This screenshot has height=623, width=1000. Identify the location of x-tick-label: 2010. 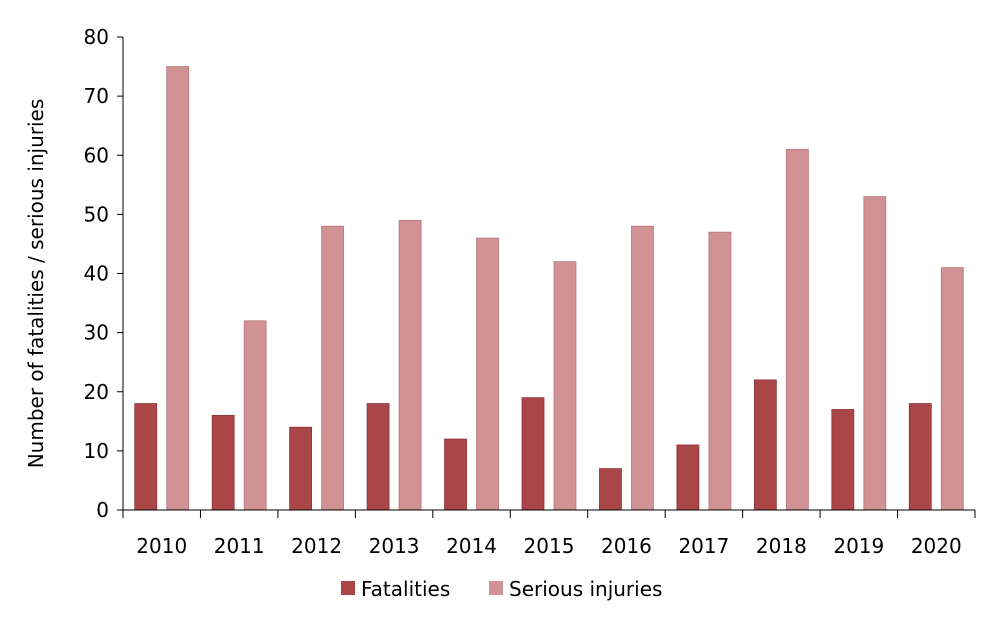
(161, 546).